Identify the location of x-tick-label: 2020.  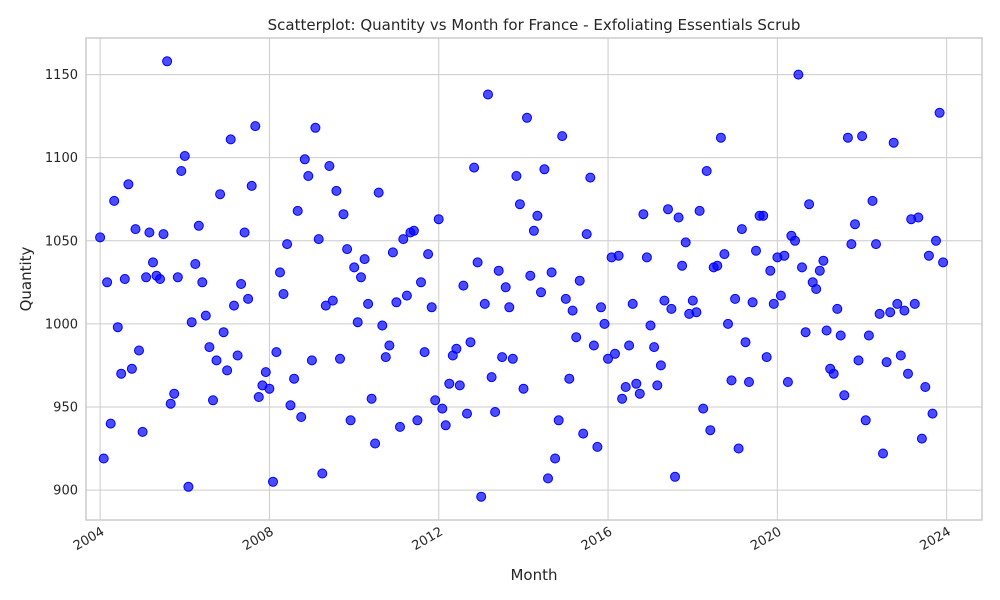
(766, 539).